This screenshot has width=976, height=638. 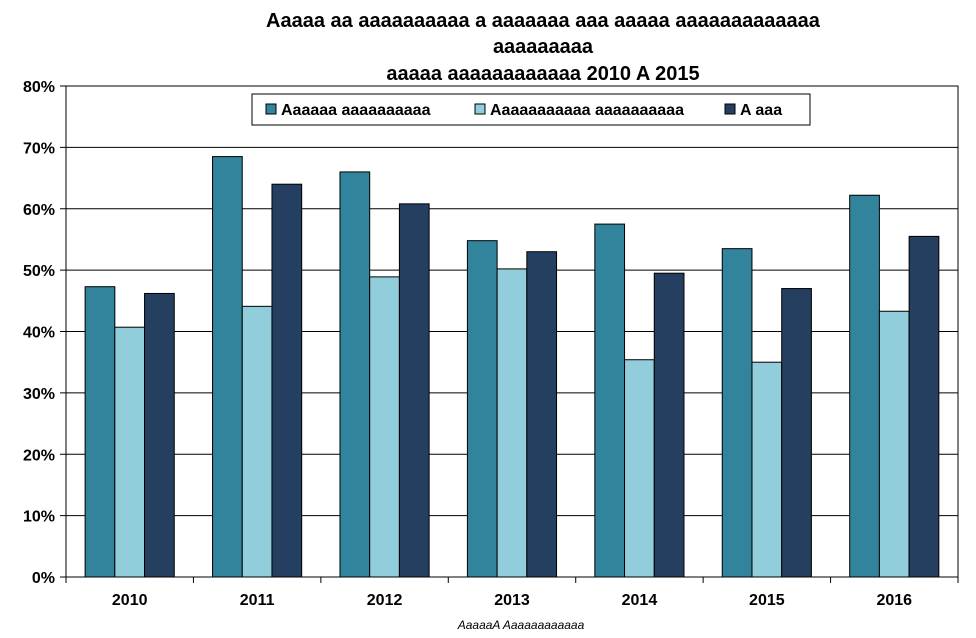 I want to click on x-tick-label: 2012, so click(x=385, y=600).